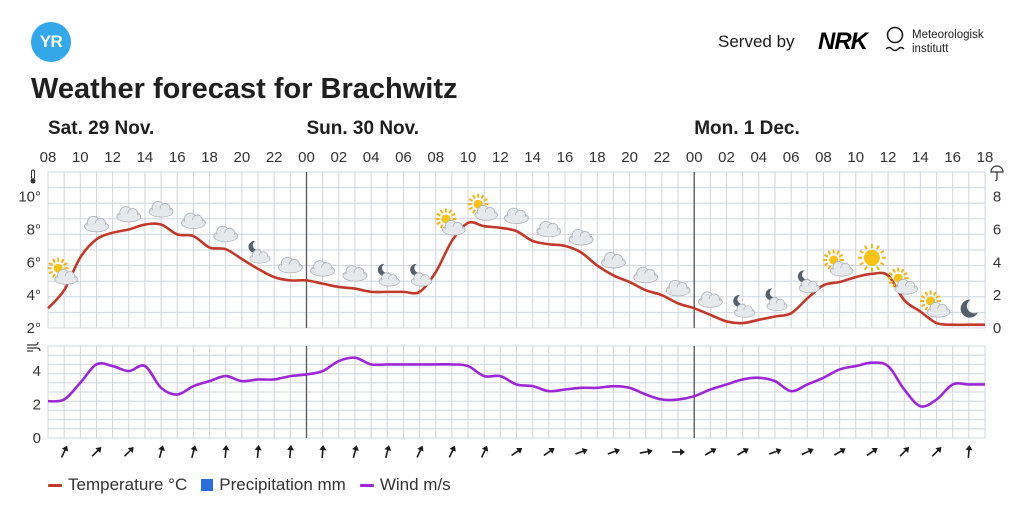  Describe the element at coordinates (34, 262) in the screenshot. I see `temperature-tick-label: 6°` at that location.